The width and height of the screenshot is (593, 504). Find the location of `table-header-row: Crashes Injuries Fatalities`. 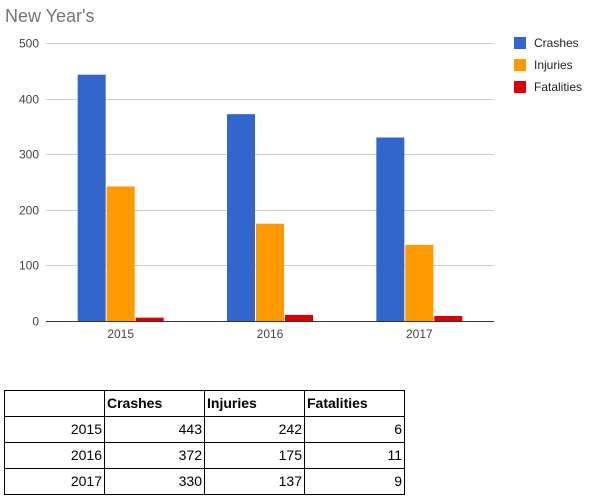

table-header-row: Crashes Injuries Fatalities is located at coordinates (204, 403).